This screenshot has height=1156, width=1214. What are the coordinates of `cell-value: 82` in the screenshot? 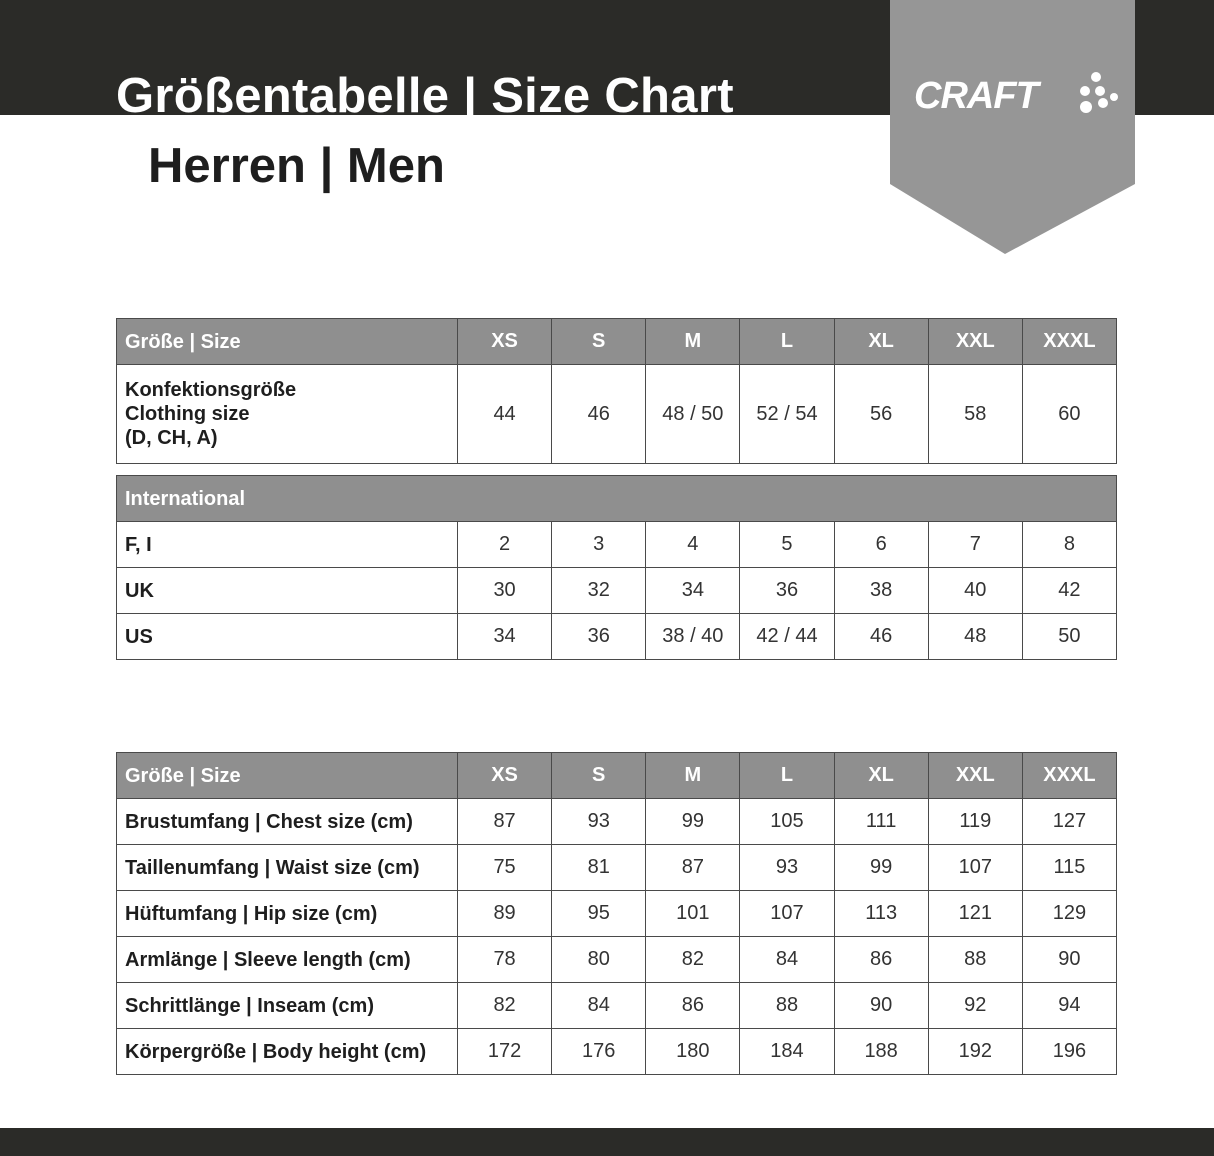 It's located at (693, 959).